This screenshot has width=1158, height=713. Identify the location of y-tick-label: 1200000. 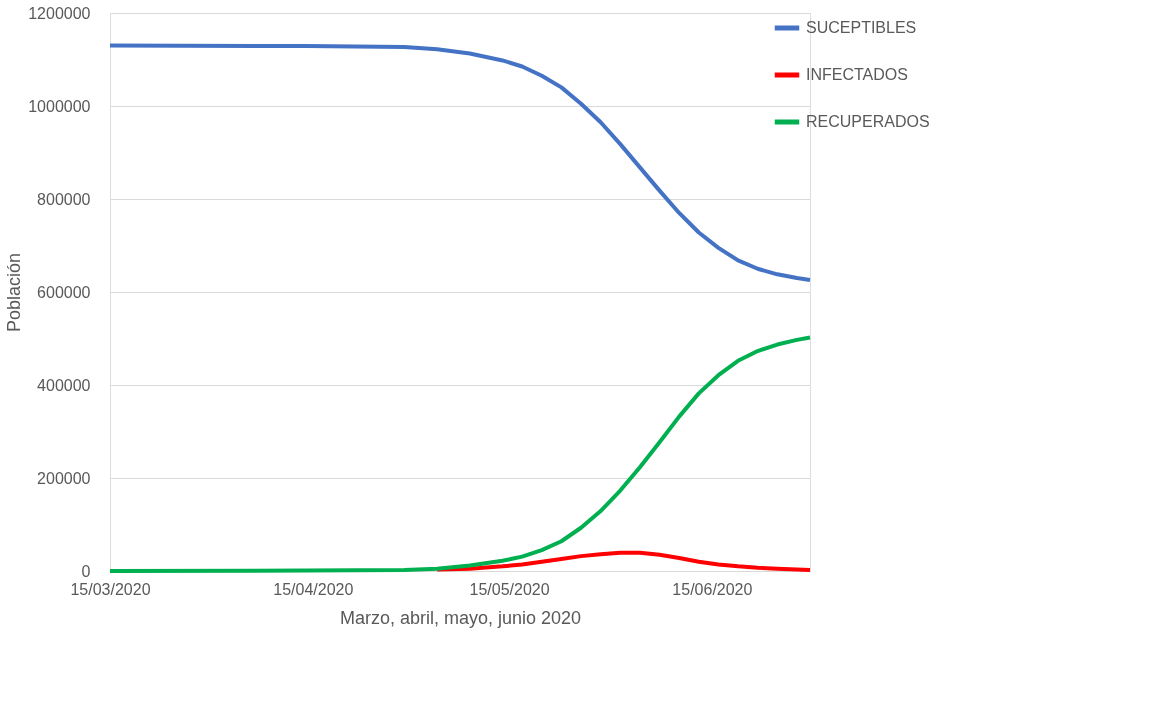
(59, 13).